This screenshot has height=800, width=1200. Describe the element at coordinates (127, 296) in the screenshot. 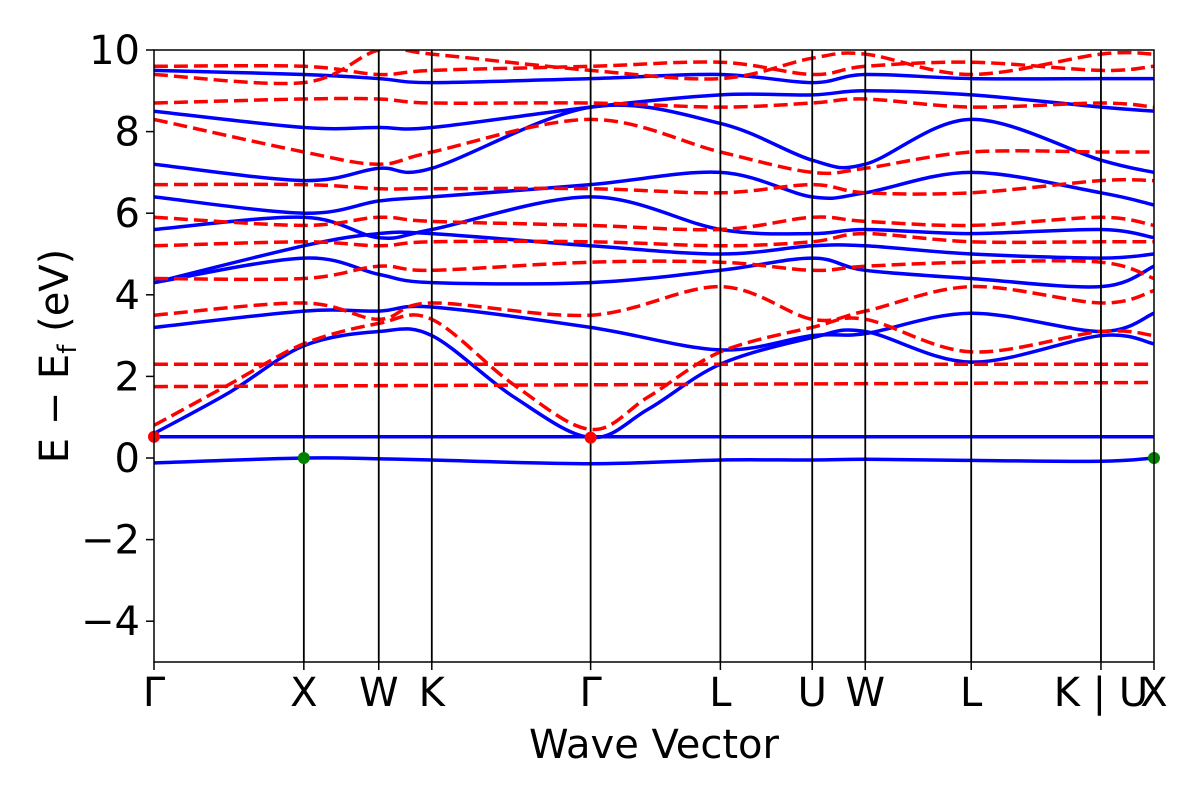

I see `y-tick-label-4: 4` at that location.